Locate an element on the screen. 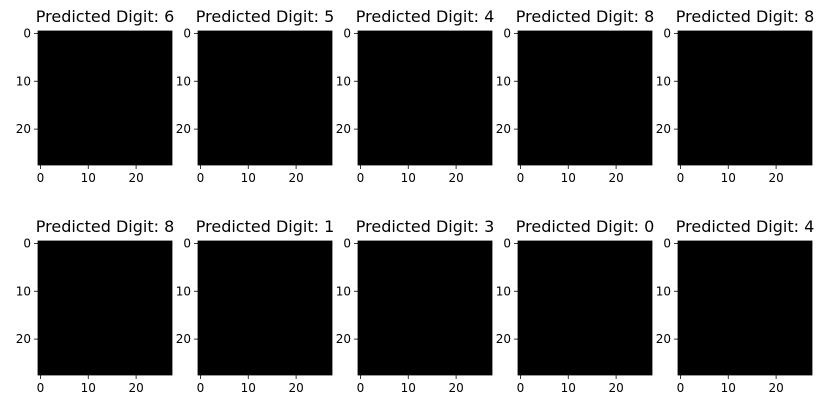  subplot-title: Predicted Digit: 5 is located at coordinates (265, 16).